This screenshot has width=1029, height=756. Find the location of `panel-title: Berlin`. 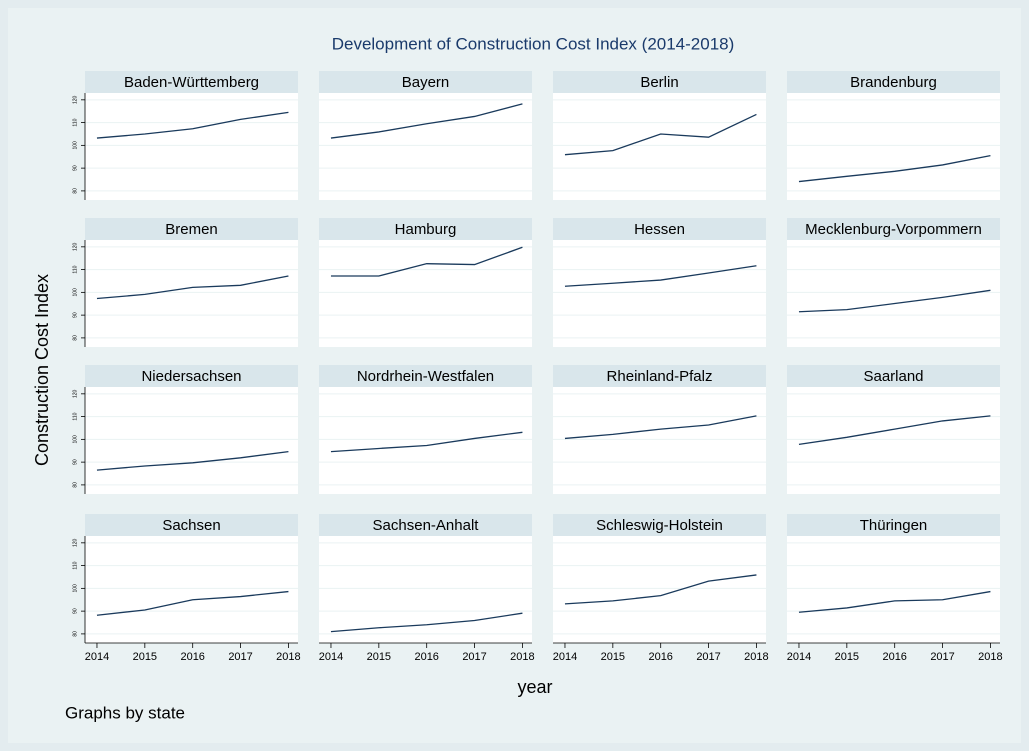

panel-title: Berlin is located at coordinates (659, 82).